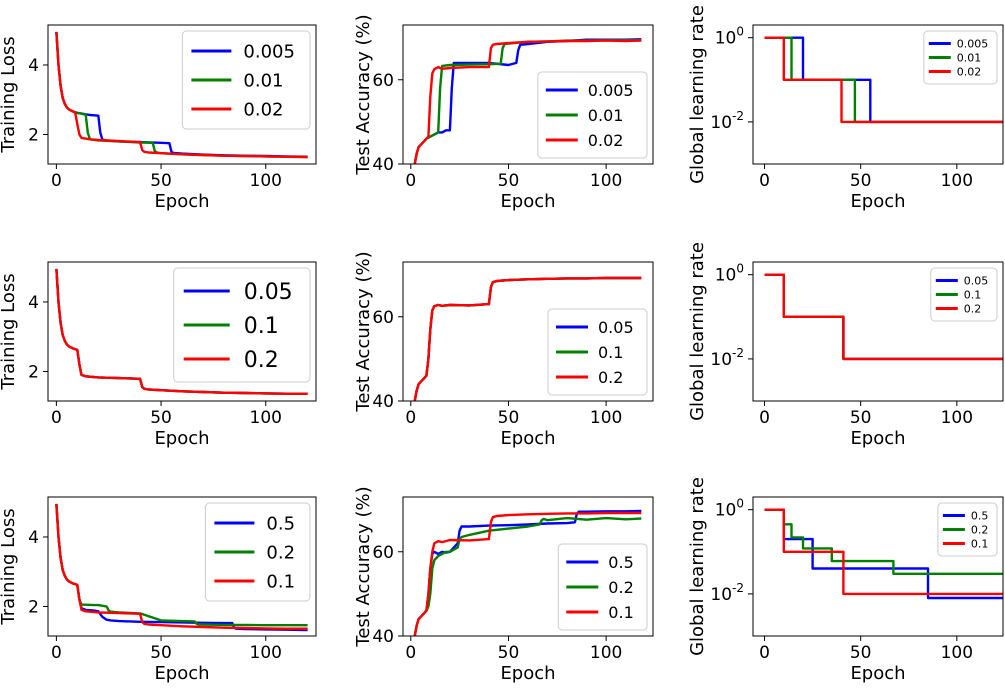 This screenshot has height=696, width=1005. I want to click on chart-panel-1: 0 50 100 2 4 Epoch Training Loss 0.005 0.01 0.02, so click(158, 118).